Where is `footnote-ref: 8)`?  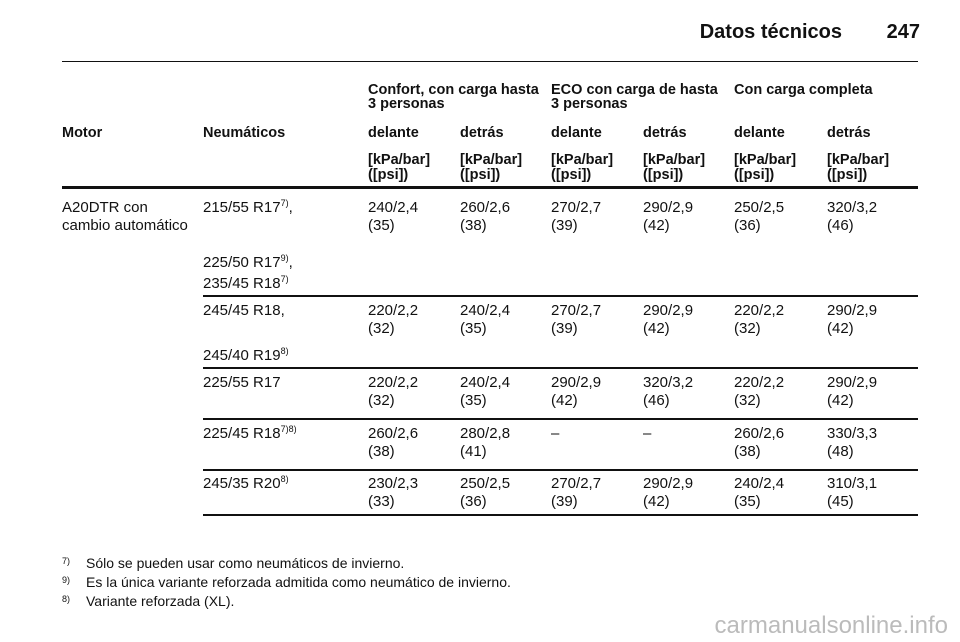
footnote-ref: 8) is located at coordinates (284, 351).